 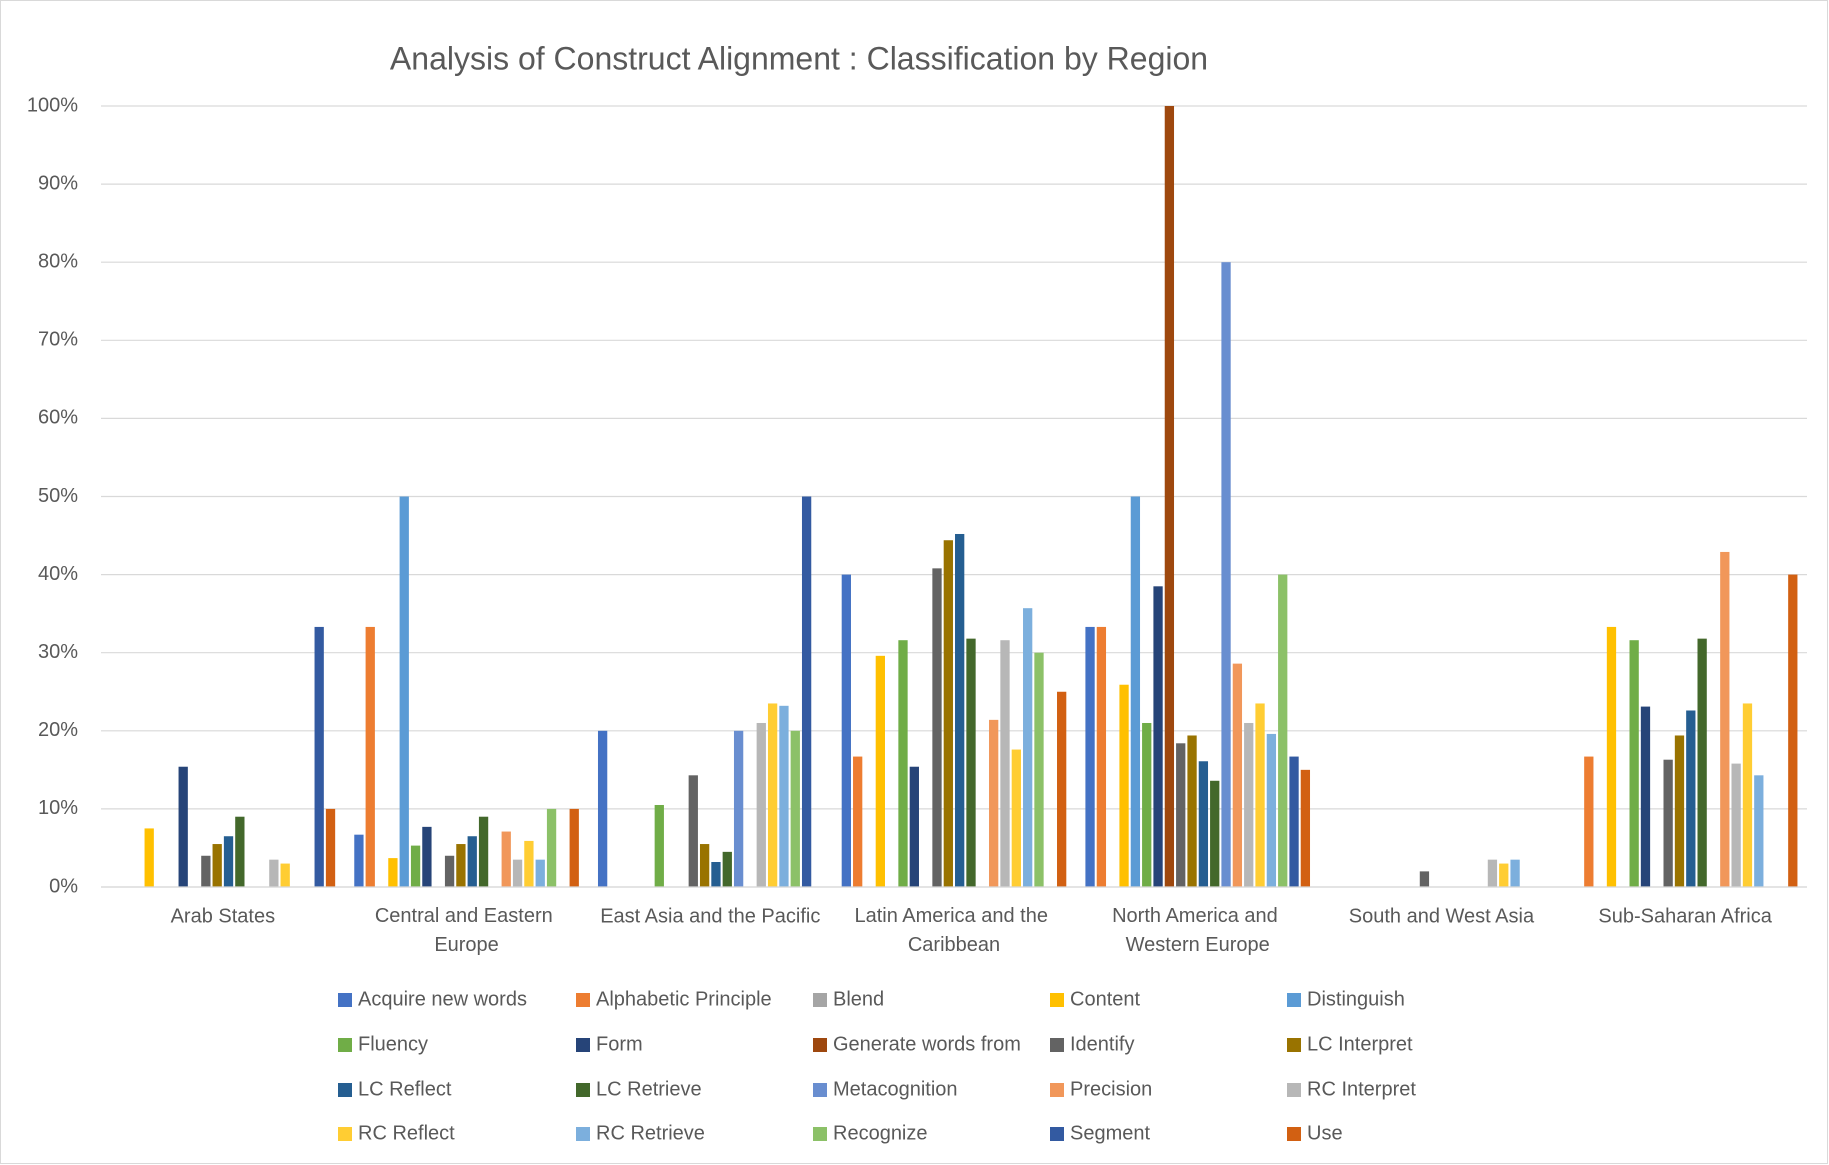 I want to click on y-tick-label: 10%, so click(x=58, y=808).